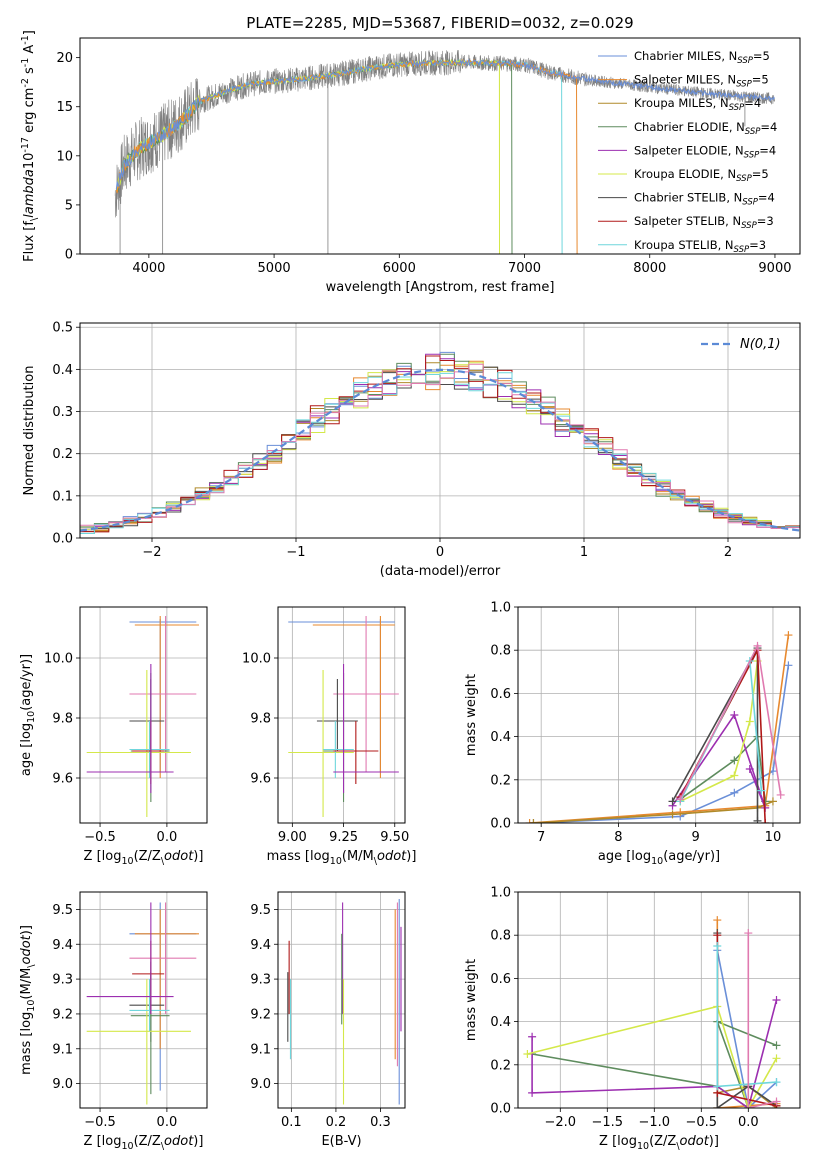  Describe the element at coordinates (26, 749) in the screenshot. I see `label-part: age [log` at that location.